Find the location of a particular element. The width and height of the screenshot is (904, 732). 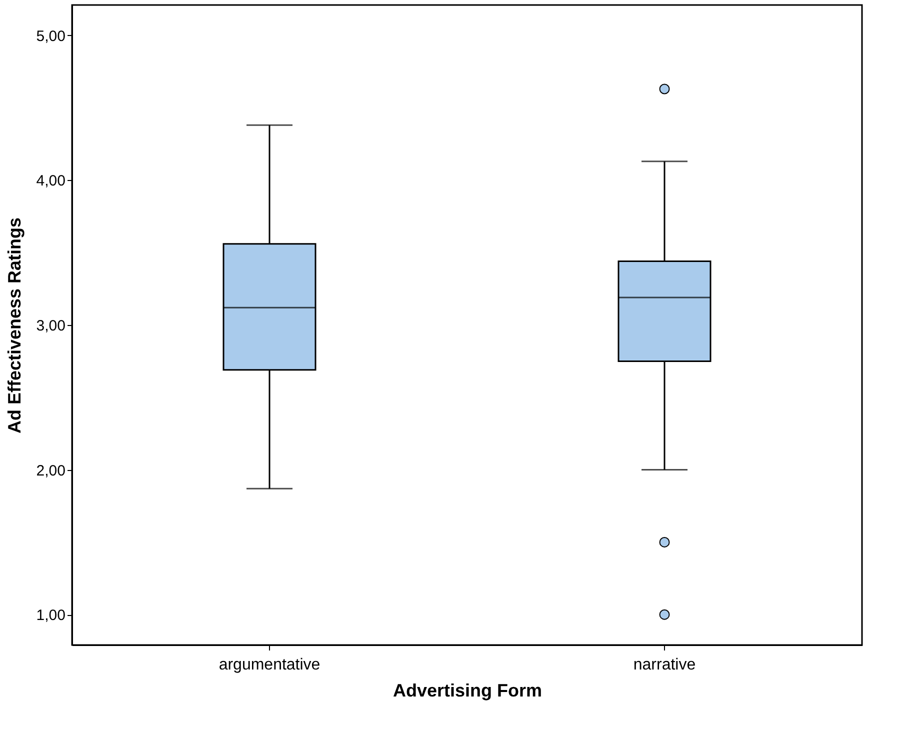

y-tick-label: 3,00 is located at coordinates (51, 326).